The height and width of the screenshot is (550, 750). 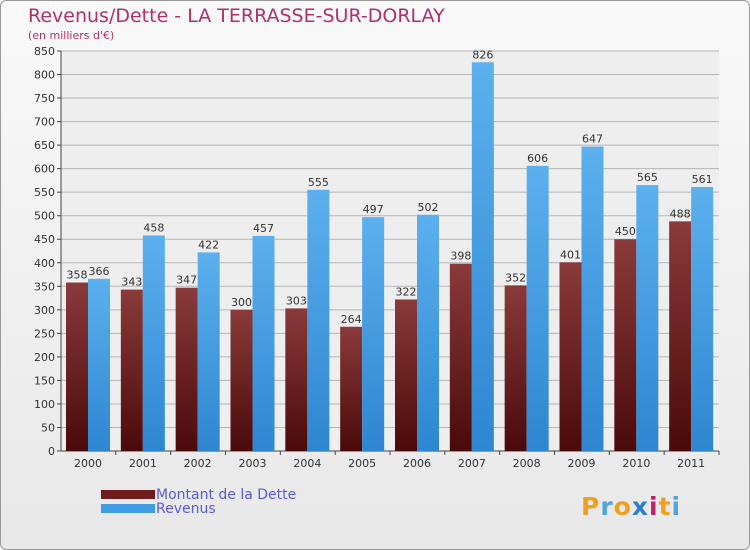 What do you see at coordinates (48, 427) in the screenshot?
I see `y-tick-label: 50` at bounding box center [48, 427].